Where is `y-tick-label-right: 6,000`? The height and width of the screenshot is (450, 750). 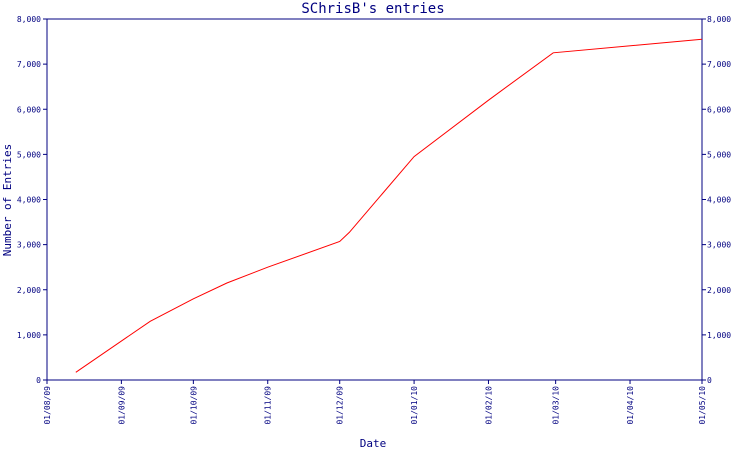 y-tick-label-right: 6,000 is located at coordinates (719, 109).